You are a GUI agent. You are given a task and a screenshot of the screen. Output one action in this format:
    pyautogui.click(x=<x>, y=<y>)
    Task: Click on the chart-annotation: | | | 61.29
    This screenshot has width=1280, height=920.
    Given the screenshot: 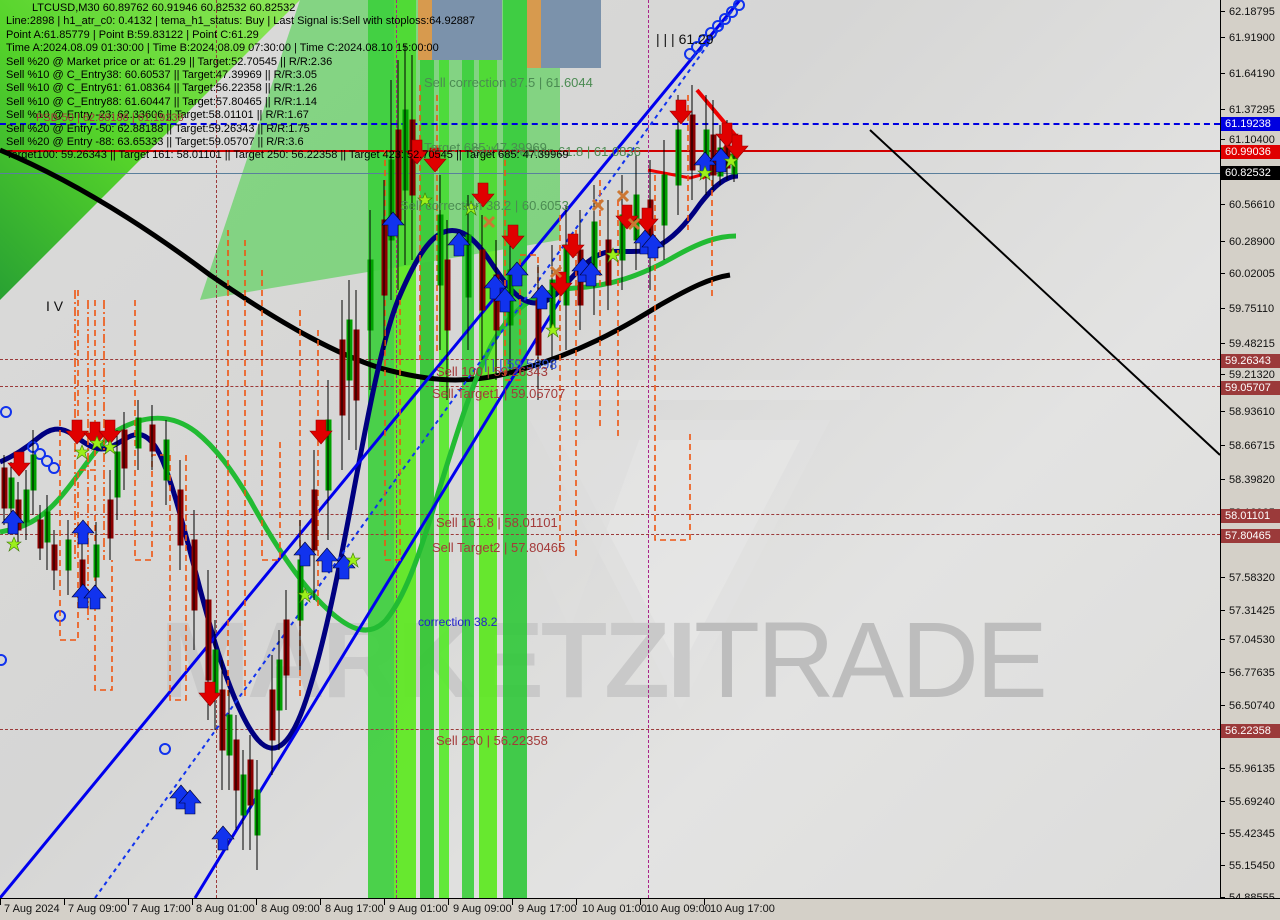 What is the action you would take?
    pyautogui.click(x=685, y=39)
    